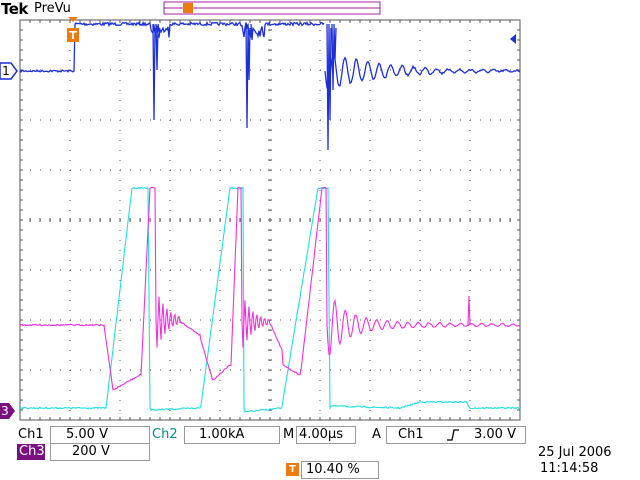 This screenshot has width=640, height=480. I want to click on trigger-box, so click(456, 435).